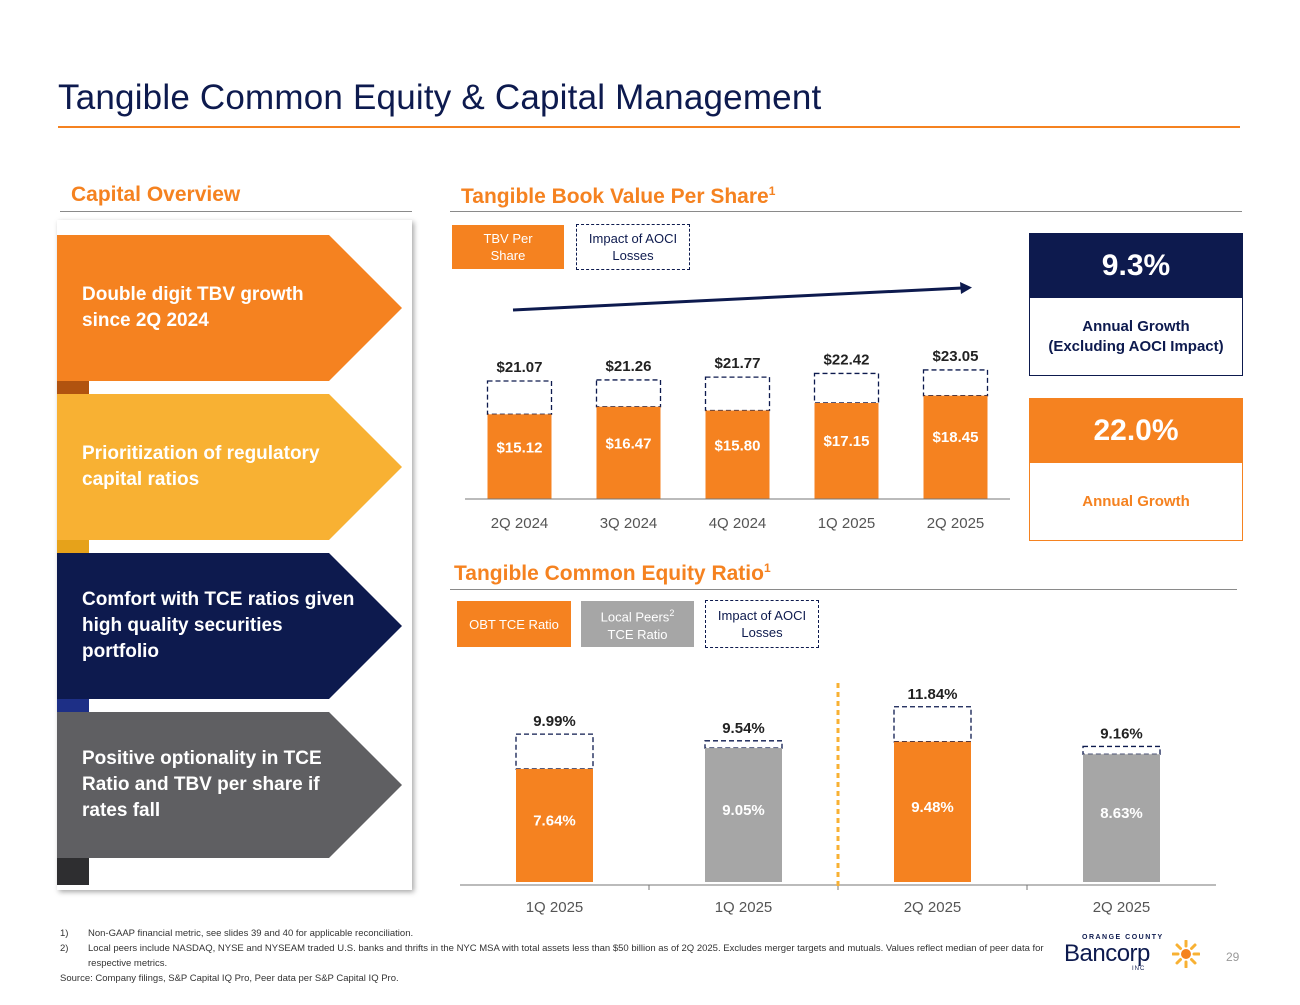  I want to click on overview-item: Double digit TBV growth since 2Q 2024, so click(229, 315).